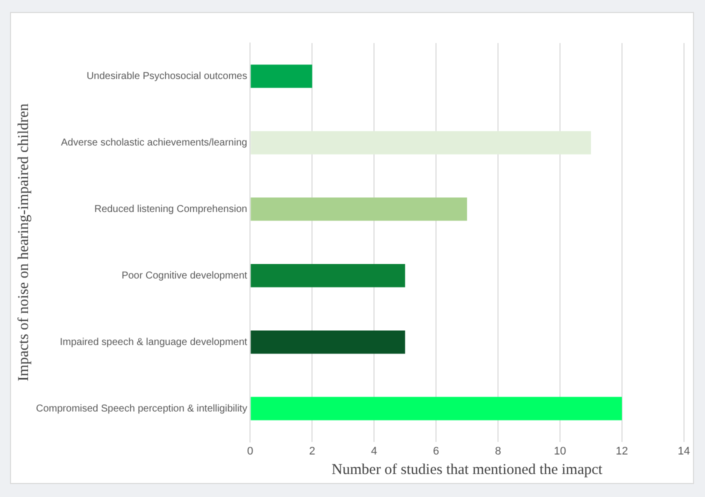  Describe the element at coordinates (154, 342) in the screenshot. I see `y-tick-label: Impaired speech & language development` at that location.